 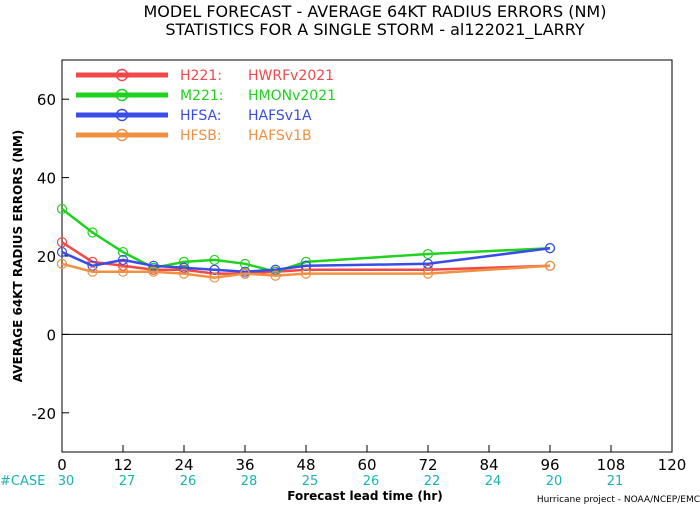 I want to click on y-tick-label: 0, so click(x=51, y=335).